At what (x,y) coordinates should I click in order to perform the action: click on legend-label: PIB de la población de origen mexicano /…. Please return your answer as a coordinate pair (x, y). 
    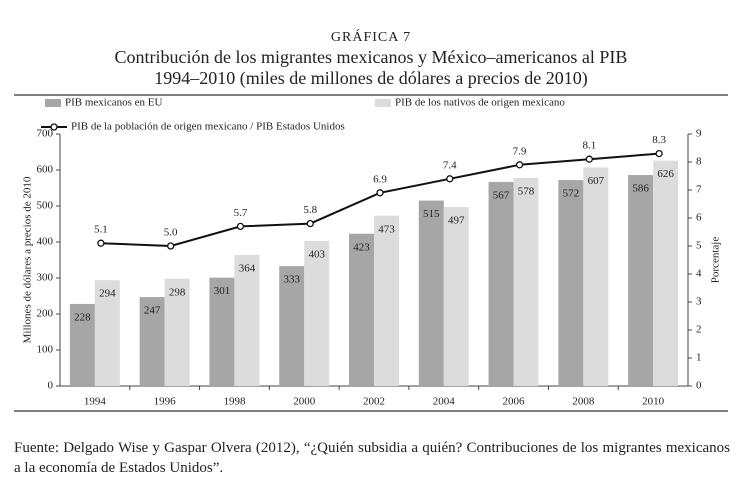
    Looking at the image, I should click on (208, 127).